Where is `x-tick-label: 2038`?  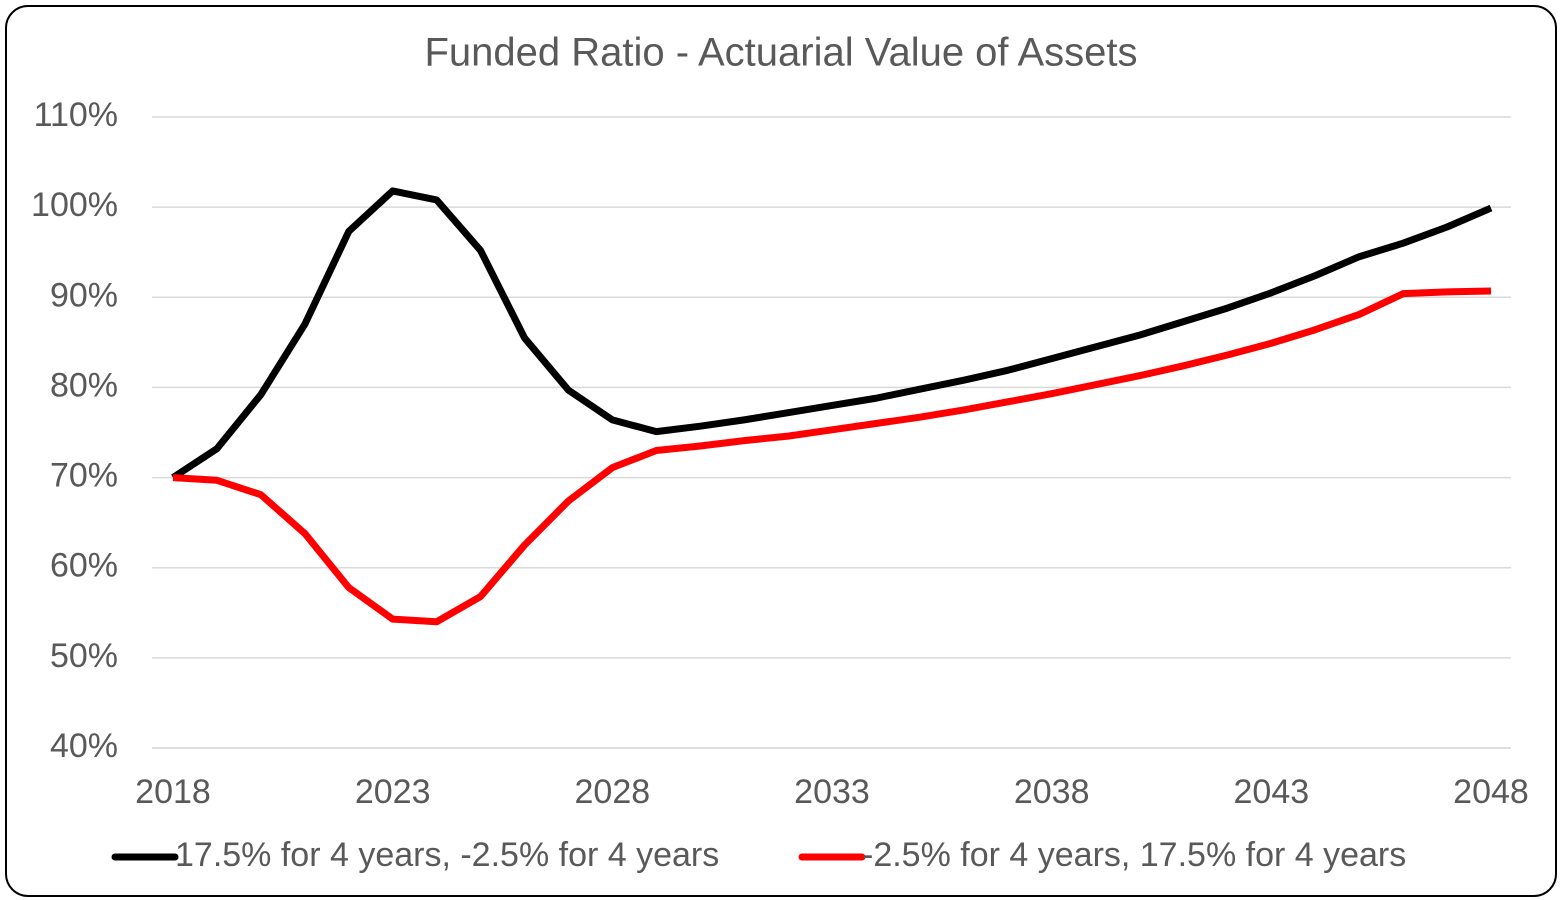
x-tick-label: 2038 is located at coordinates (1052, 792).